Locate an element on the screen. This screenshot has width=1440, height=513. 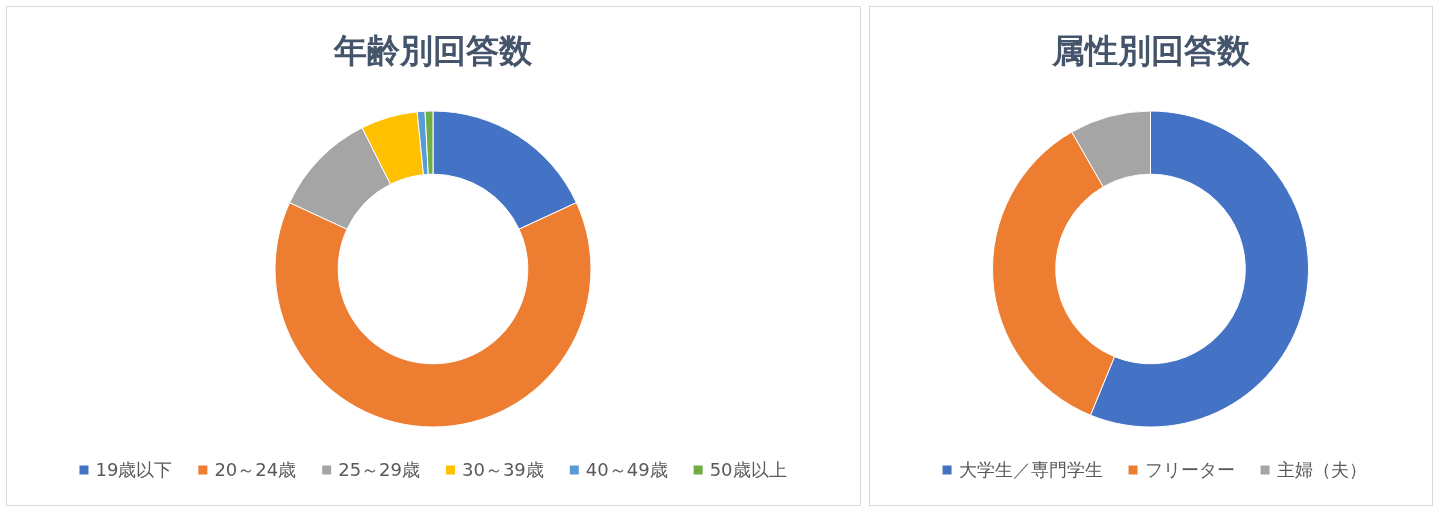
legend-label: 40～49歳 is located at coordinates (626, 469).